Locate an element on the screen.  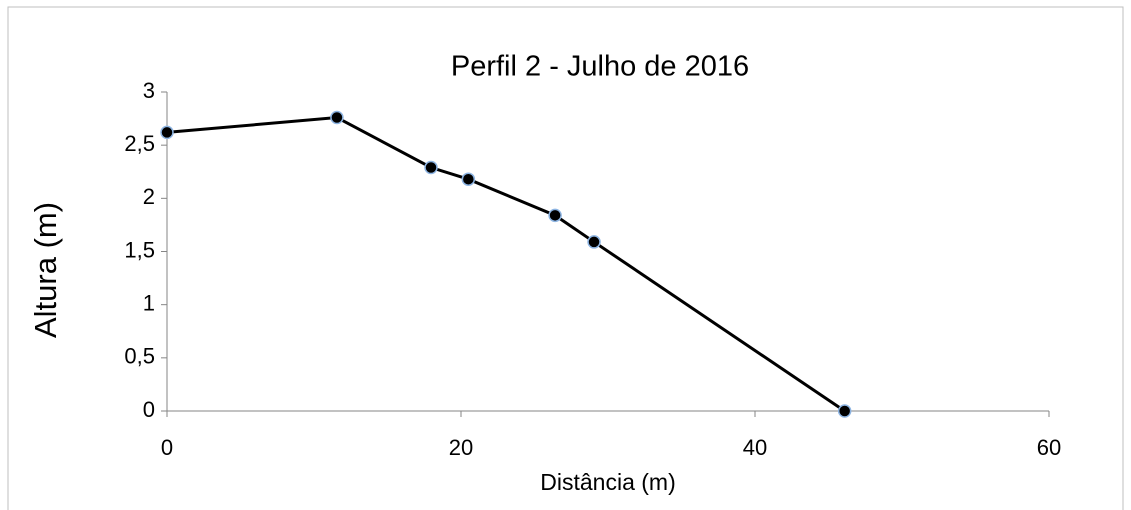
x-axis-title: Distância (m) is located at coordinates (607, 482).